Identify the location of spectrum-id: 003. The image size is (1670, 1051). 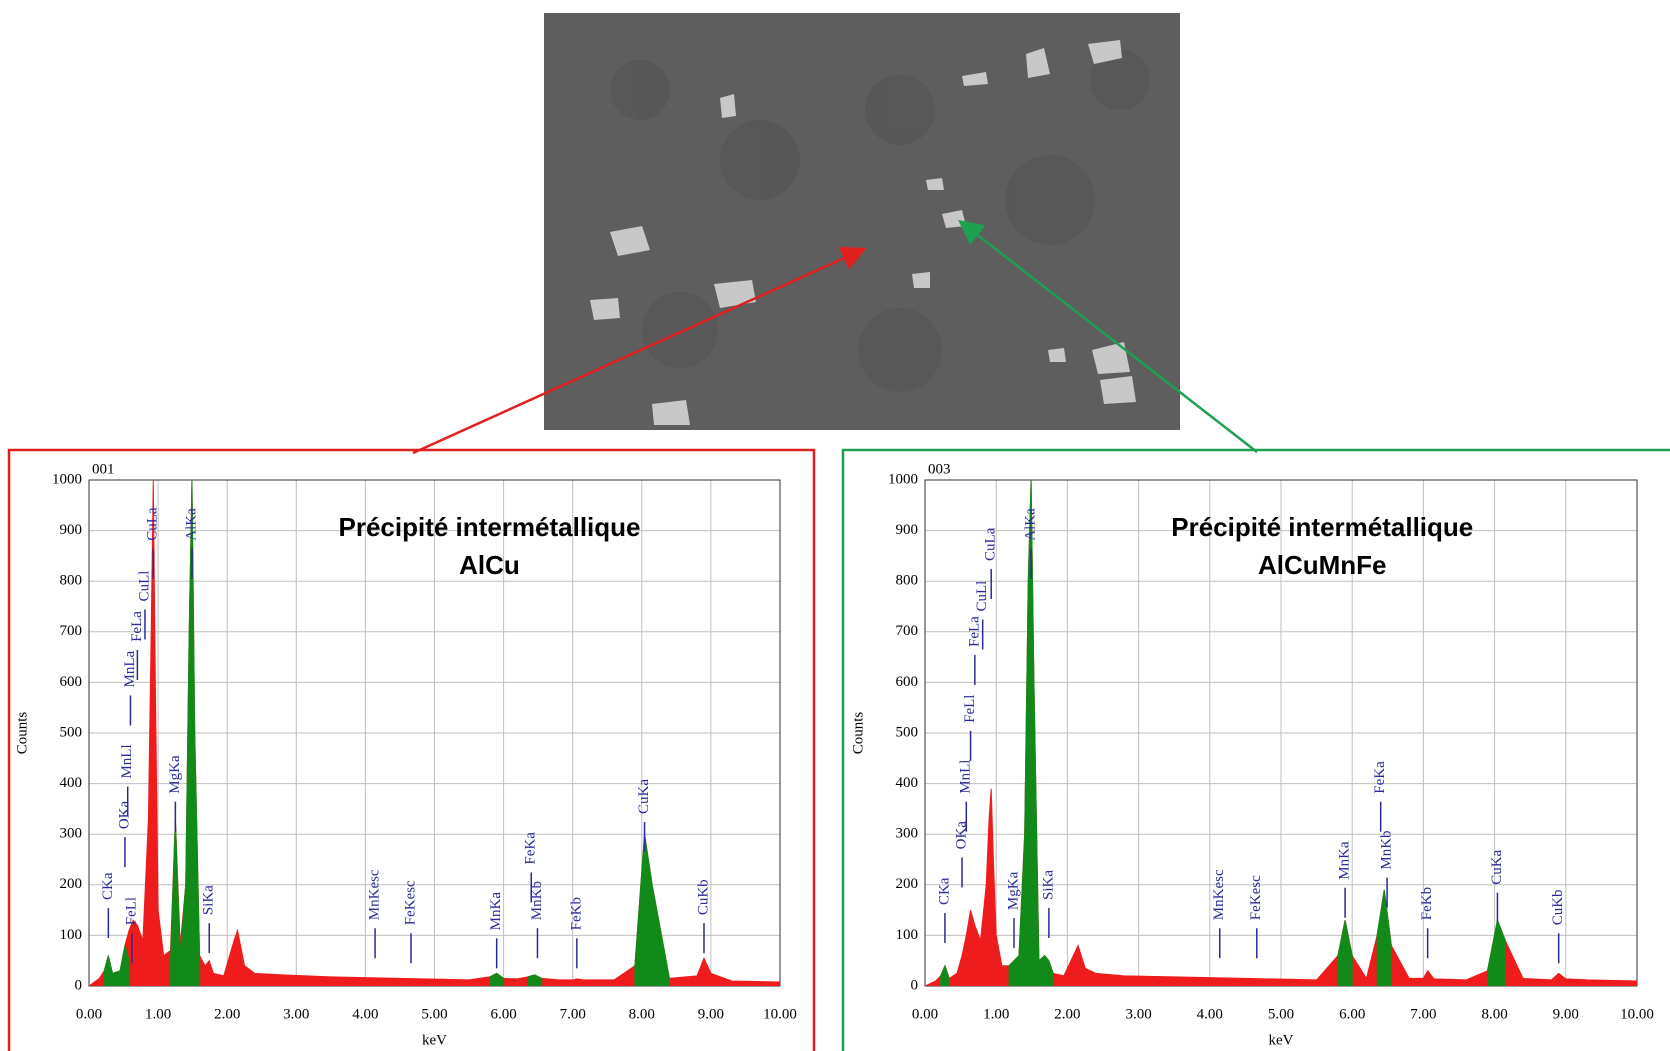
(939, 469).